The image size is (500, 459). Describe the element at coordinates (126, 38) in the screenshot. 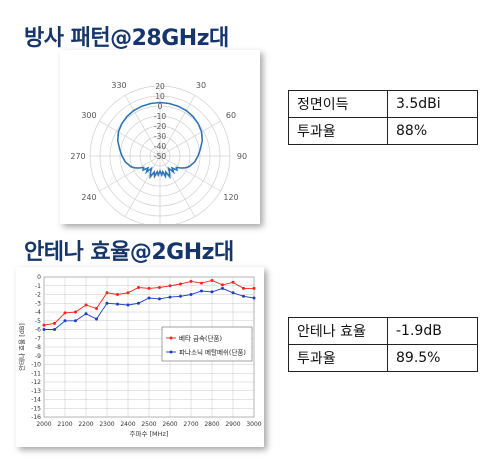

I see `radiation-pattern-title: 방사 패턴@28GHz대` at that location.